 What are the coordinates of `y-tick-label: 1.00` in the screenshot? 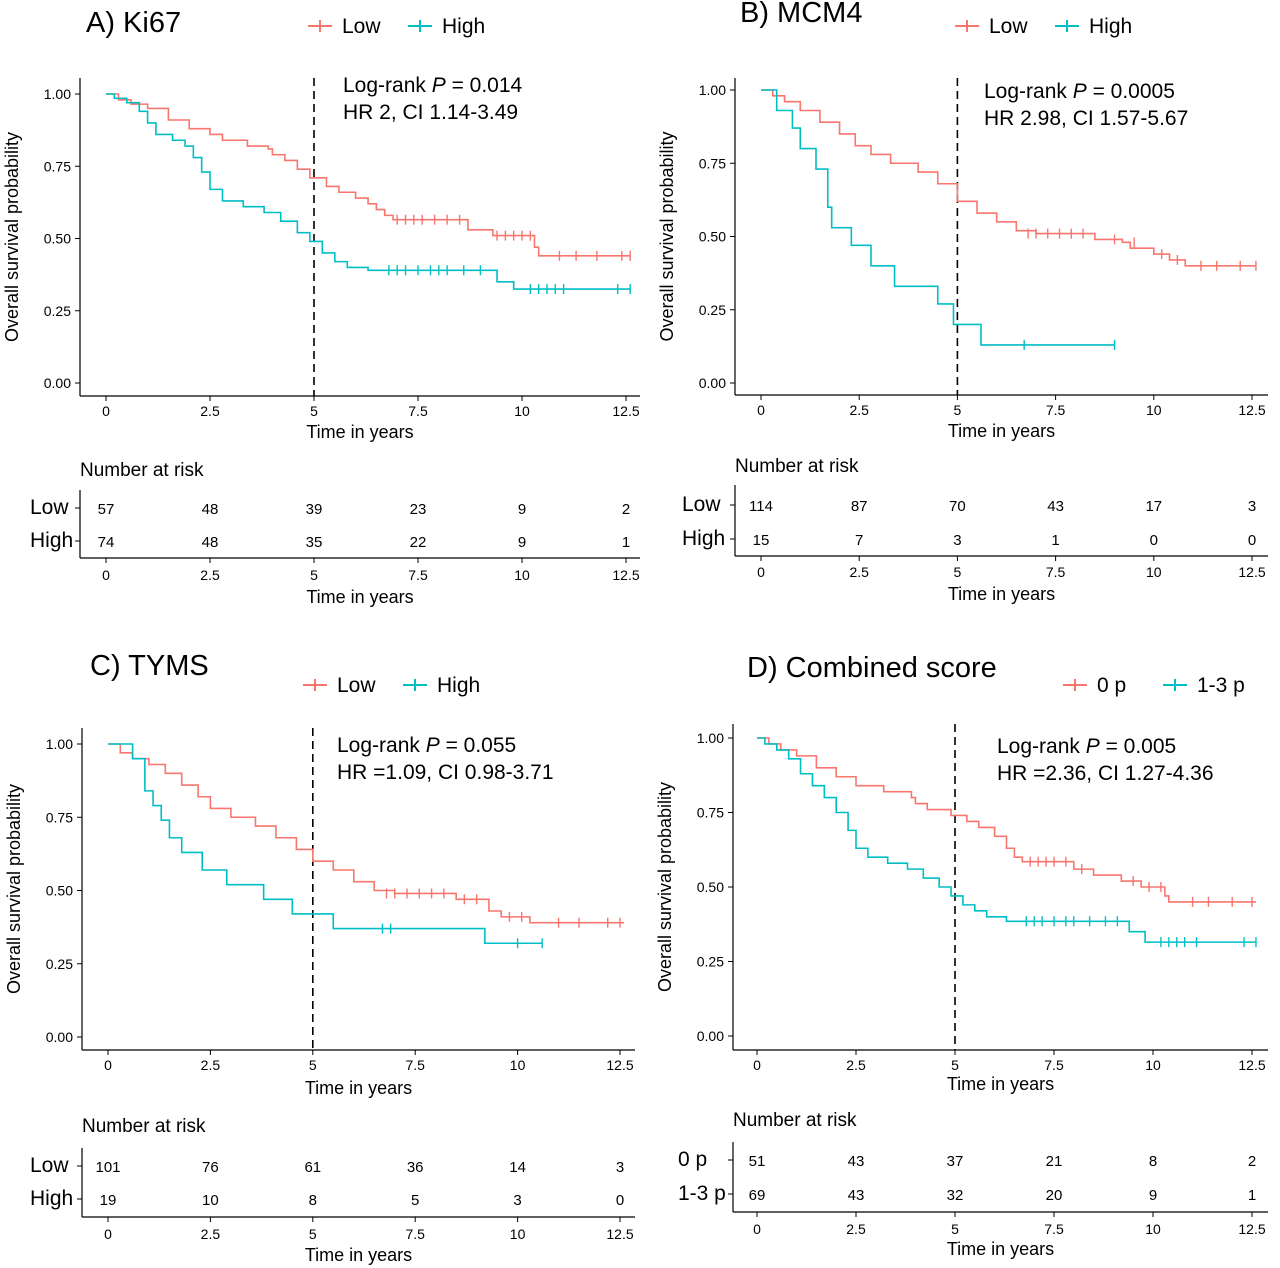 It's located at (59, 744).